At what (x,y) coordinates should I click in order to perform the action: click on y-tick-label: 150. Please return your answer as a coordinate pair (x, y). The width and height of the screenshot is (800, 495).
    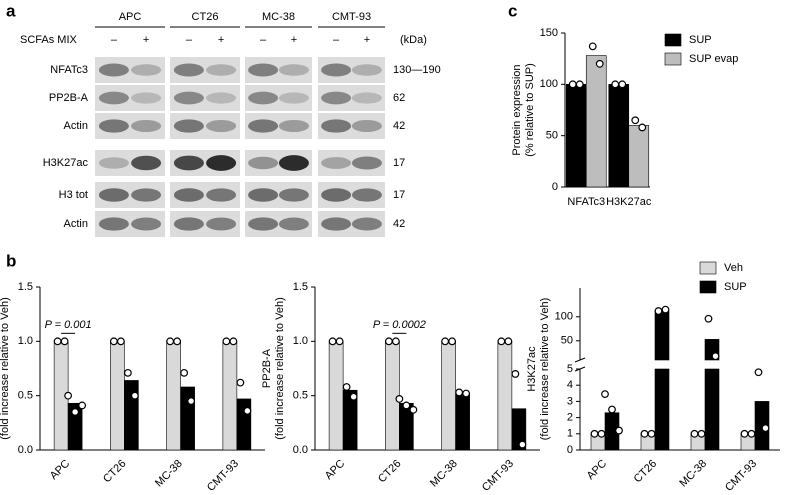
    Looking at the image, I should click on (549, 33).